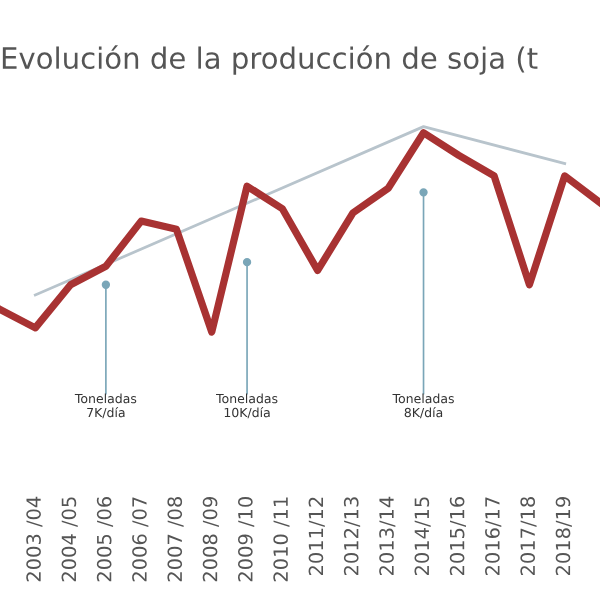  What do you see at coordinates (281, 539) in the screenshot?
I see `x-tick-label: 2010 /11` at bounding box center [281, 539].